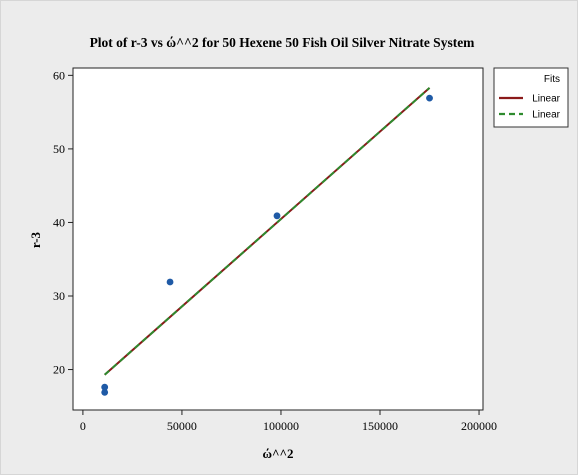 The height and width of the screenshot is (475, 578). I want to click on y-axis: 20 30 40 50 60, so click(63, 222).